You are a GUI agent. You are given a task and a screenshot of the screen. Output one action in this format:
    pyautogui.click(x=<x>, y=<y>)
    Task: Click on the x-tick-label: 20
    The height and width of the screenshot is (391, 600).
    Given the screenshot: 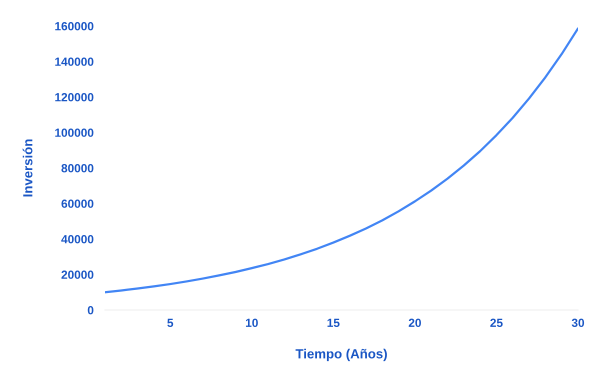 What is the action you would take?
    pyautogui.click(x=414, y=323)
    